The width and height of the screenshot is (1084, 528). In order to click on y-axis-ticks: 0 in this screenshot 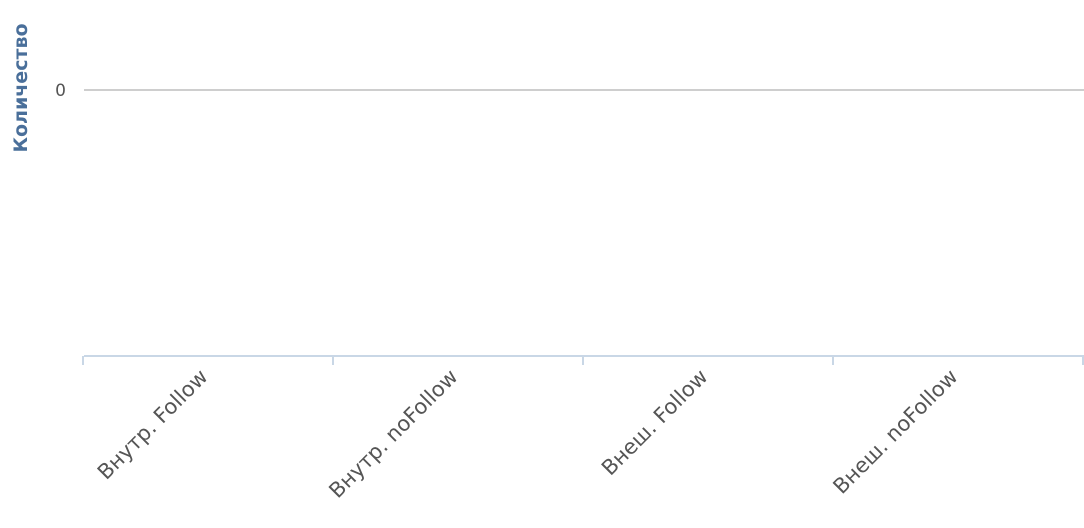, I will do `click(60, 91)`.